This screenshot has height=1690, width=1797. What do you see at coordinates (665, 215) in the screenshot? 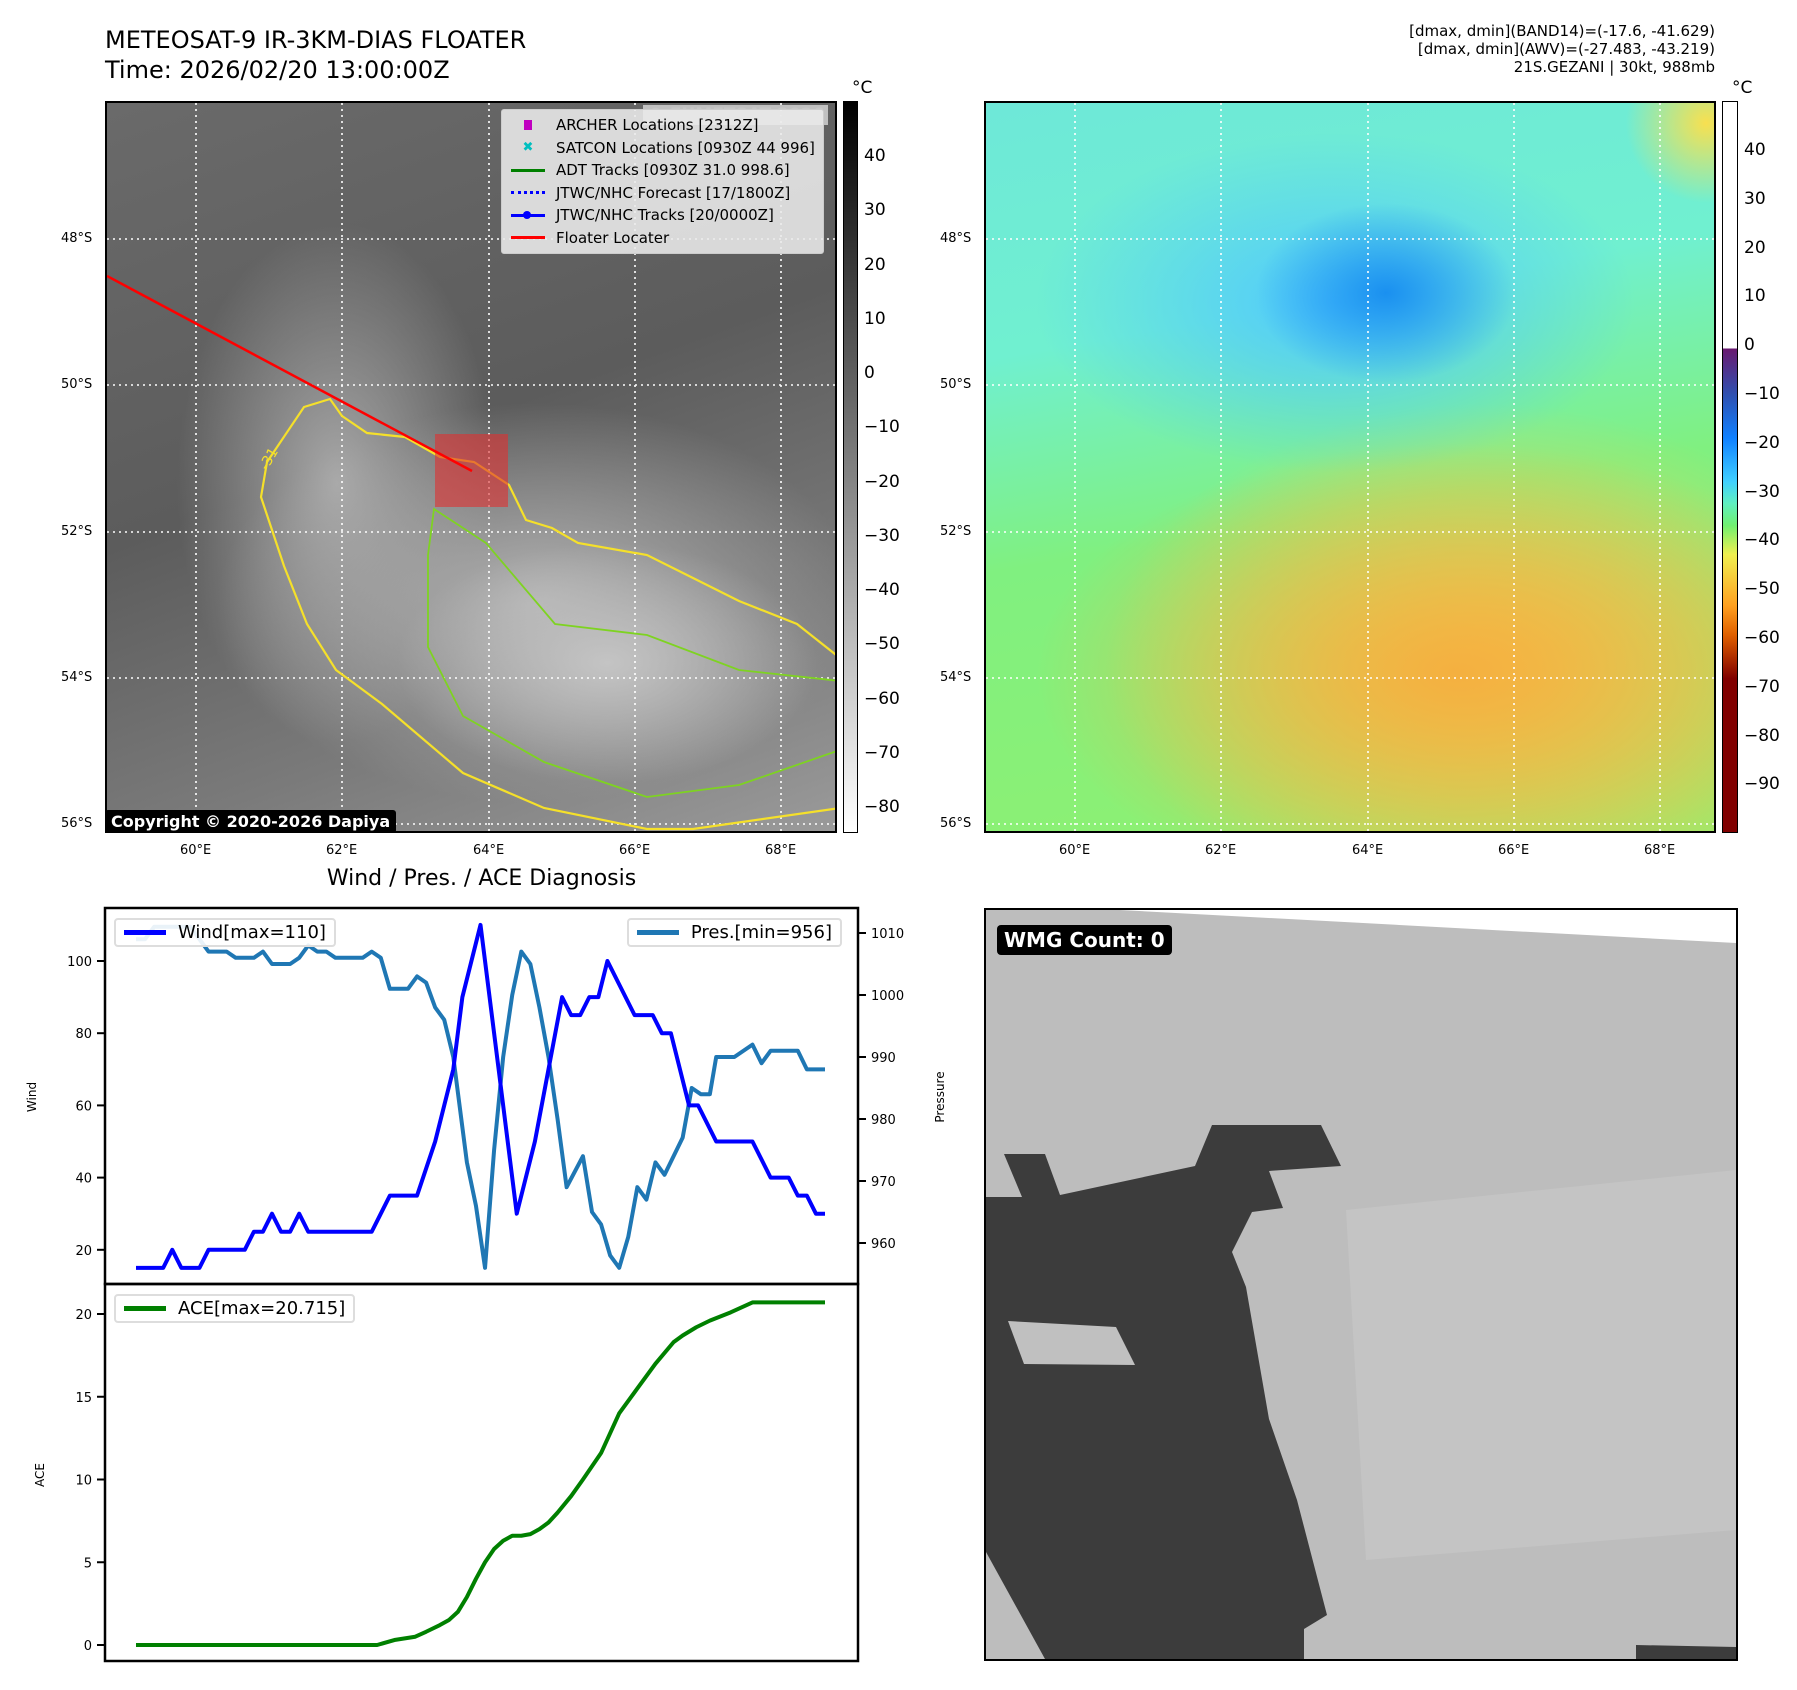
I see `legend-label: JTWC/NHC Tracks [20/0000Z]` at bounding box center [665, 215].